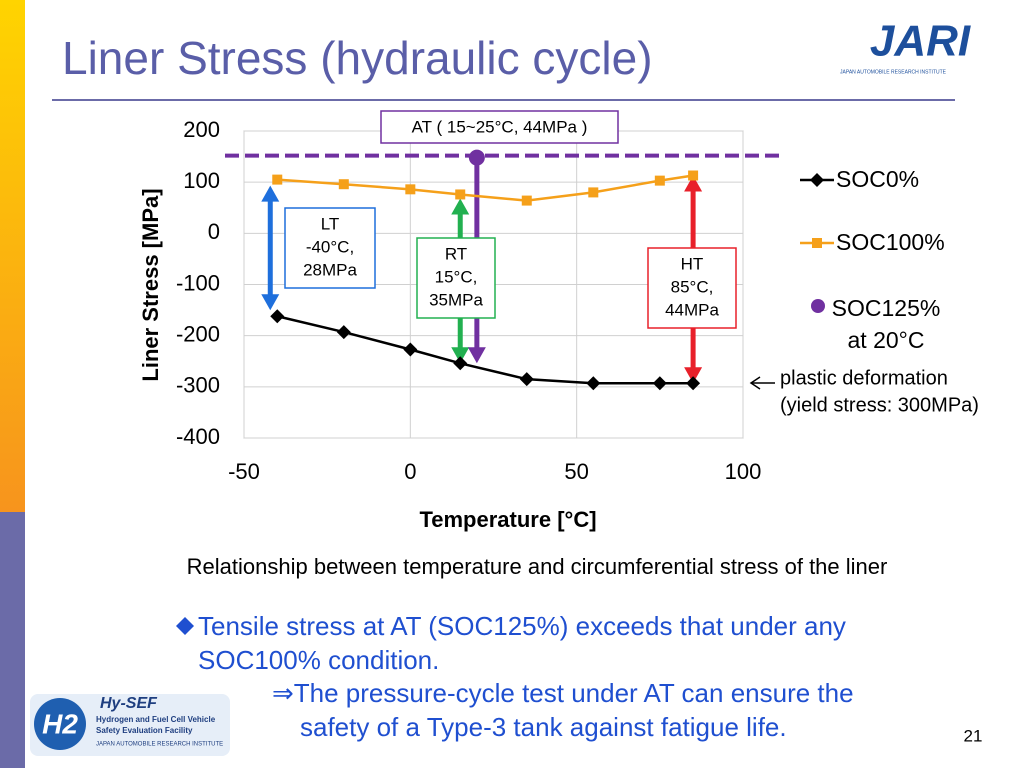  What do you see at coordinates (692, 309) in the screenshot?
I see `annotation-text: 44MPa` at bounding box center [692, 309].